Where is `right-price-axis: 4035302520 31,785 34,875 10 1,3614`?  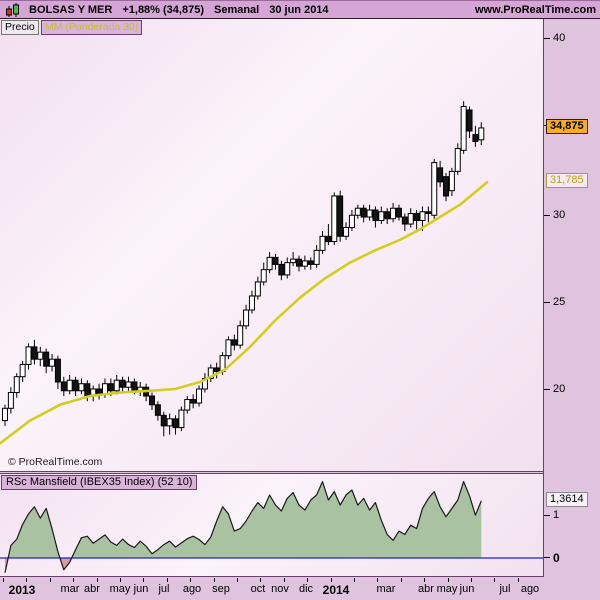
right-price-axis: 4035302520 31,785 34,875 10 1,3614 is located at coordinates (571, 298).